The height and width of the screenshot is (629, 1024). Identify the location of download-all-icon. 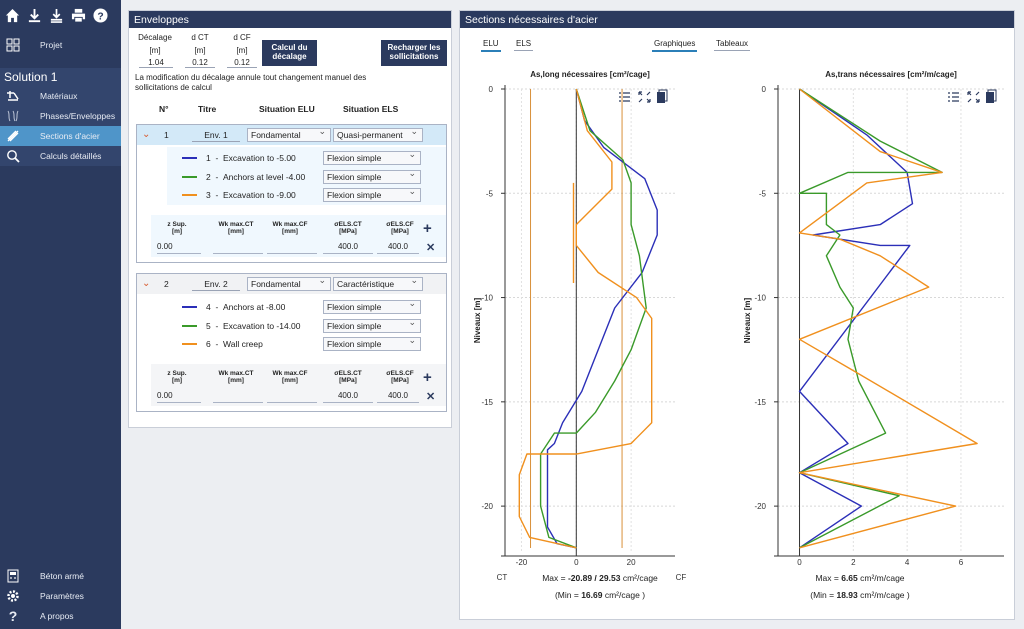
(56, 15).